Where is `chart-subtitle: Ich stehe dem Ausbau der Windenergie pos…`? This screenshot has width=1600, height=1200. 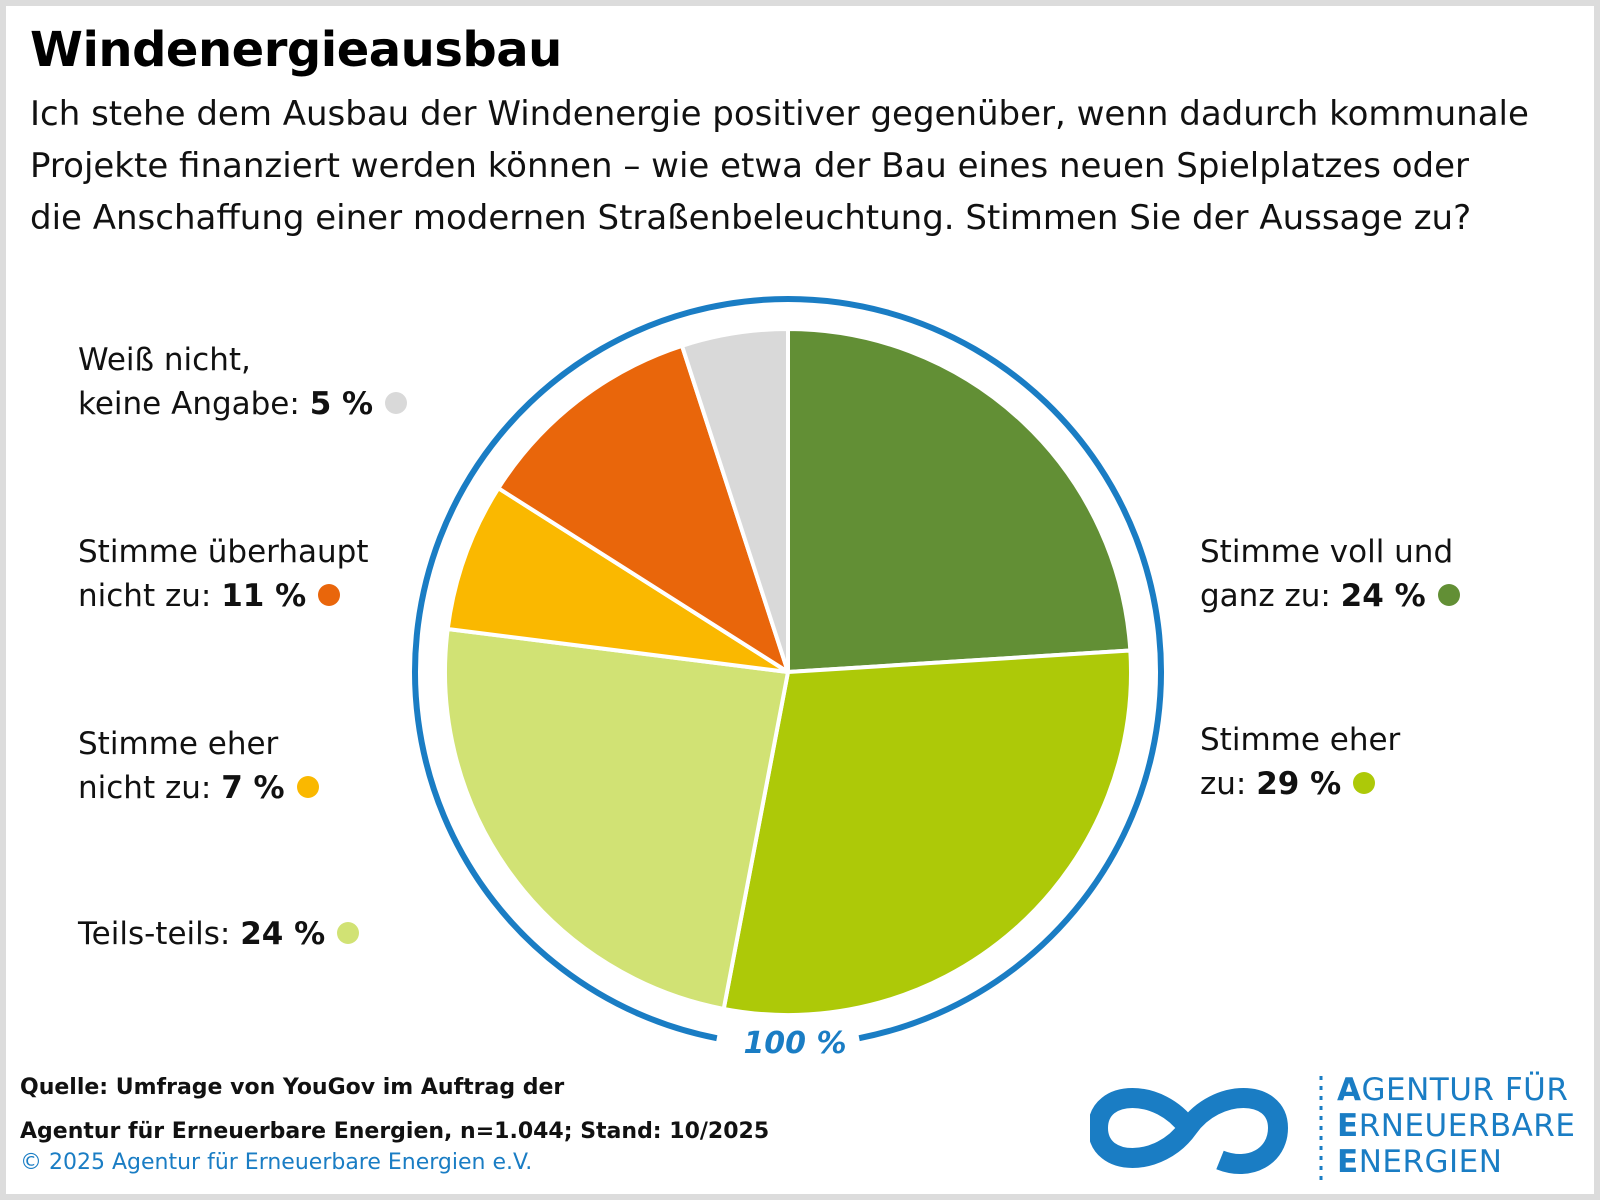 chart-subtitle: Ich stehe dem Ausbau der Windenergie pos… is located at coordinates (810, 166).